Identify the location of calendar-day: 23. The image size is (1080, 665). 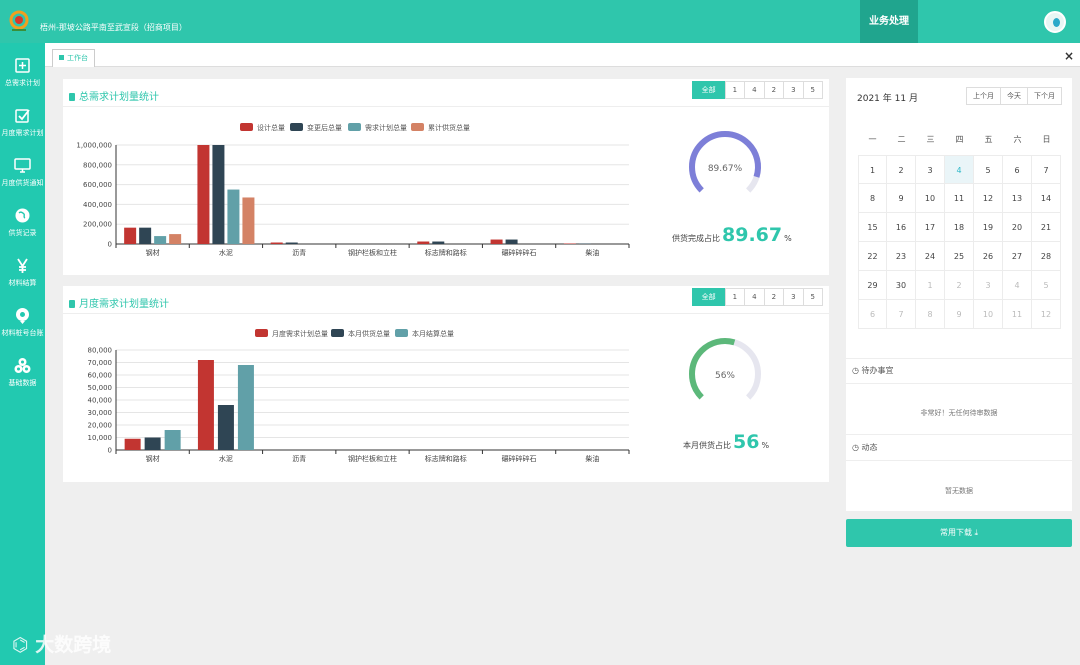
(901, 256).